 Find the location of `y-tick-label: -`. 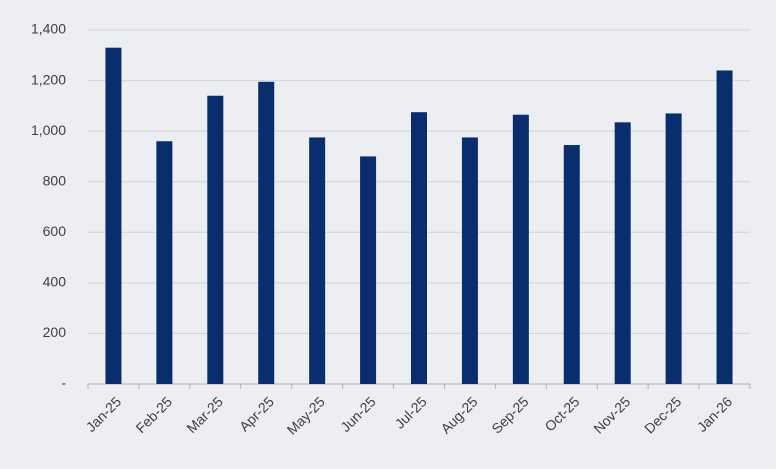

y-tick-label: - is located at coordinates (63, 383).